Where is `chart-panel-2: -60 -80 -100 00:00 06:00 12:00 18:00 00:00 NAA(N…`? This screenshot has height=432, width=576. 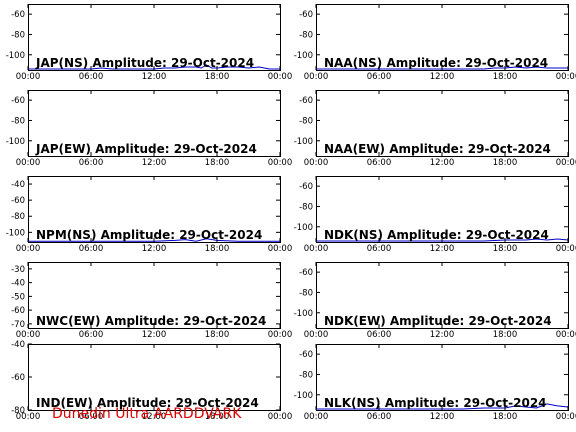 chart-panel-2: -60 -80 -100 00:00 06:00 12:00 18:00 00:00 NAA(N… is located at coordinates (435, 43).